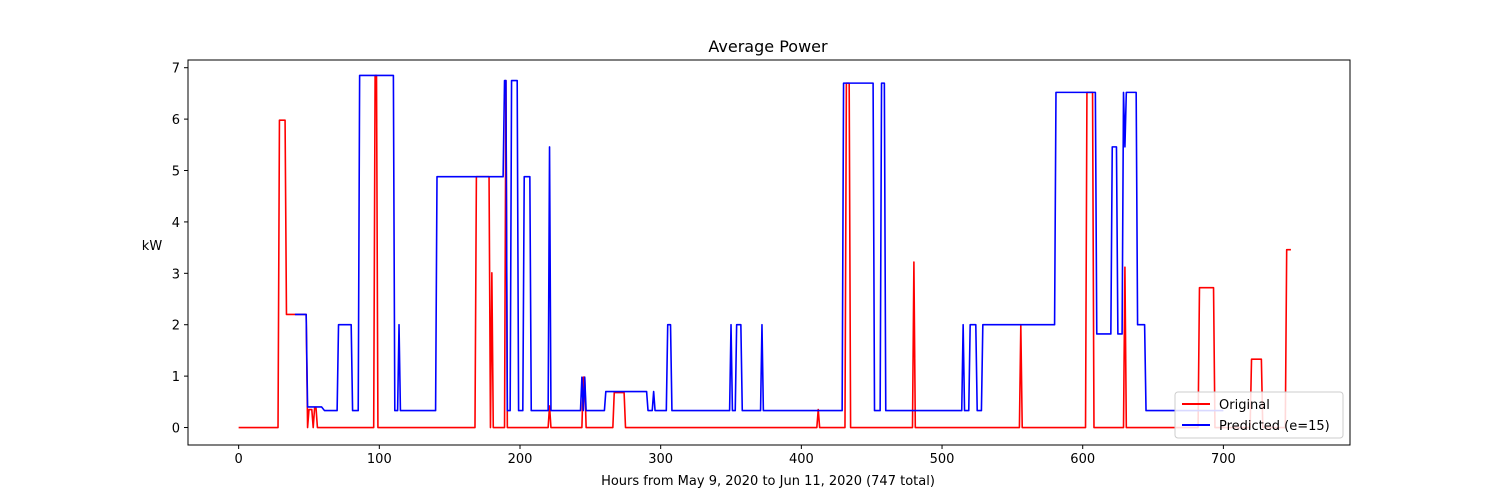 Image resolution: width=1500 pixels, height=500 pixels. I want to click on chart-title: Average Power, so click(768, 46).